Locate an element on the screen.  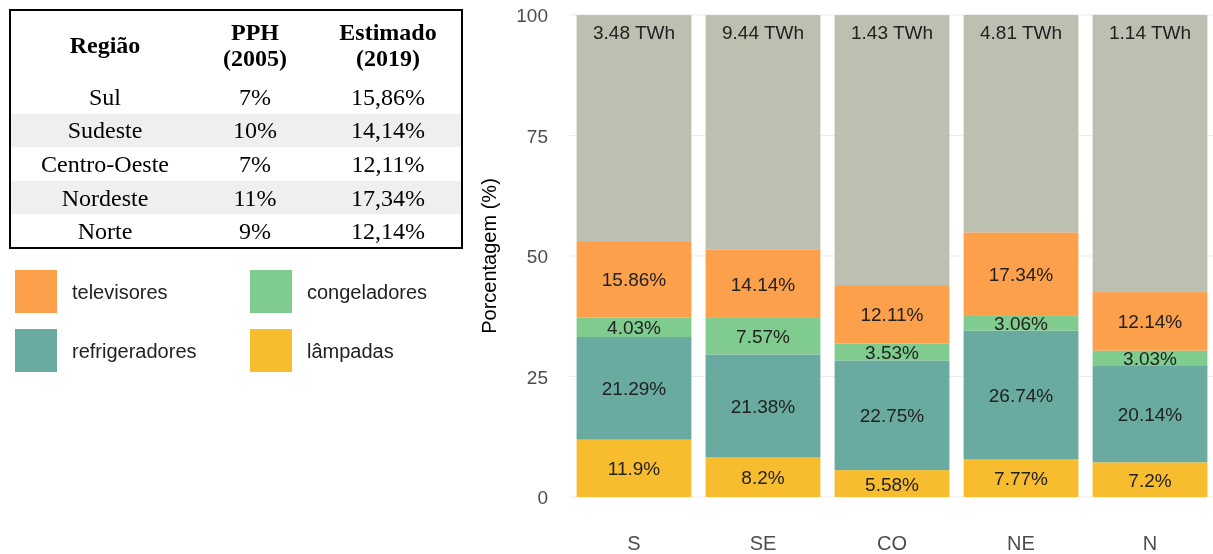
text: 15,86% is located at coordinates (388, 96).